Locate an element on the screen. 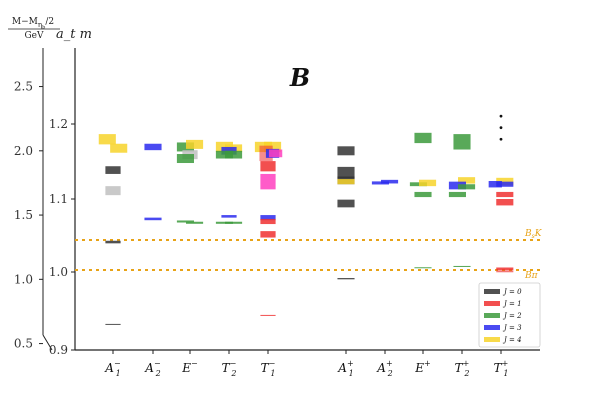 The width and height of the screenshot is (600, 400). left-axis-hook is located at coordinates (47, 342).